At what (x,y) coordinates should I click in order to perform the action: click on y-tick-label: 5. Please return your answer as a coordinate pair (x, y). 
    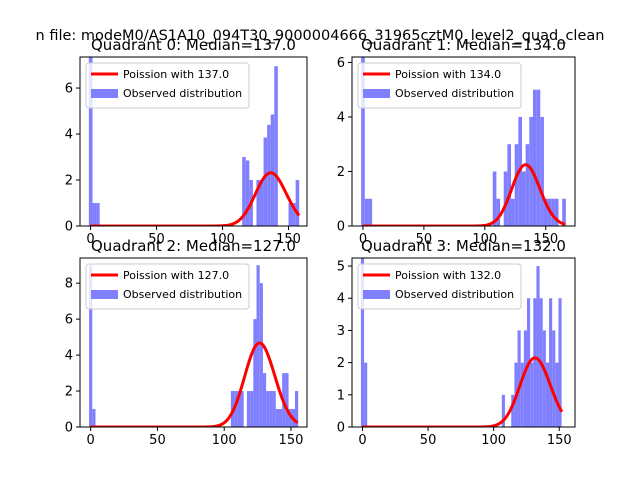
    Looking at the image, I should click on (341, 267).